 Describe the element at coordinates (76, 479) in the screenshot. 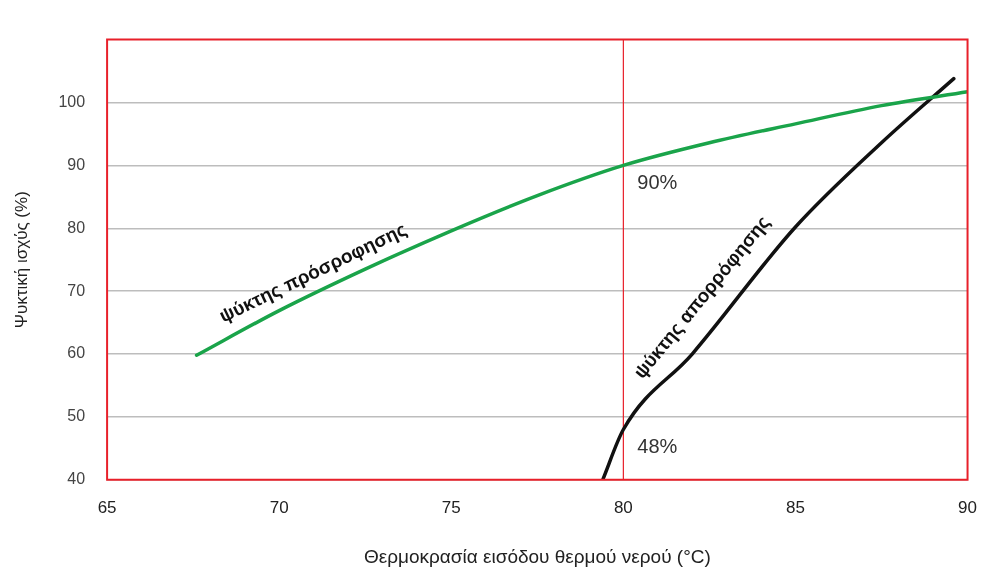

I see `y-tick-label: 40` at that location.